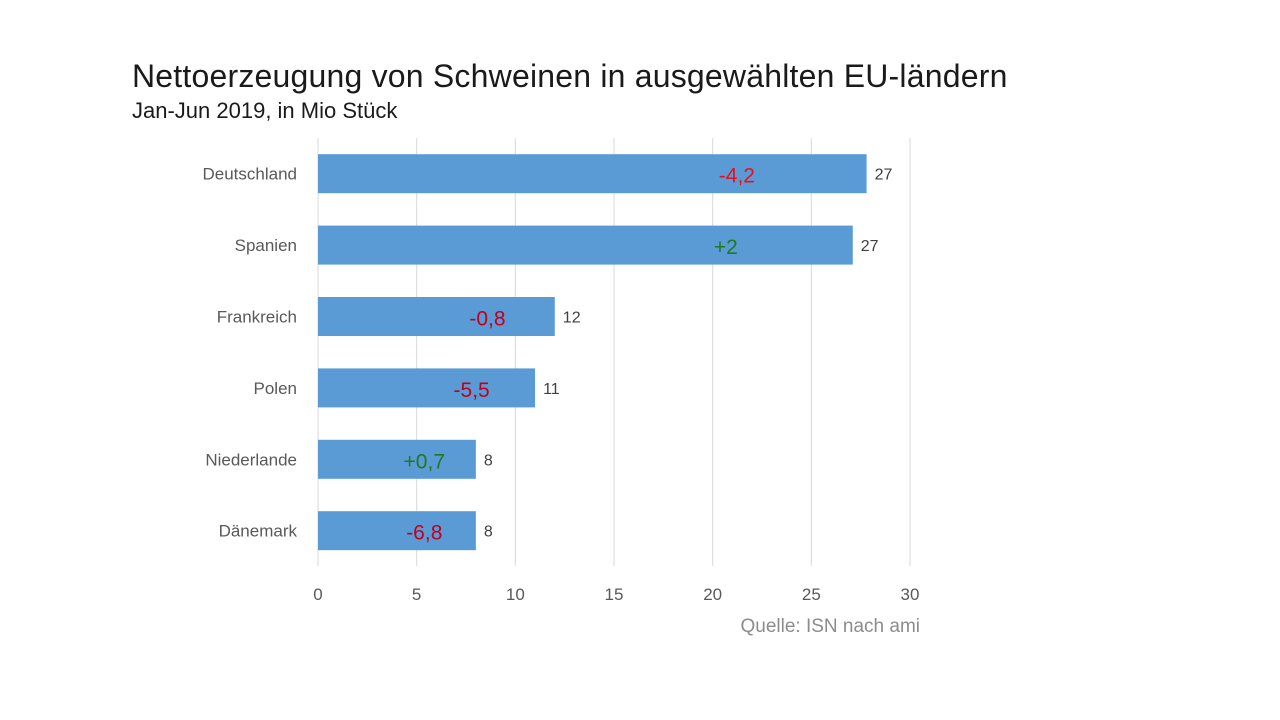 The width and height of the screenshot is (1280, 720). I want to click on x-tick-label: 0, so click(317, 594).